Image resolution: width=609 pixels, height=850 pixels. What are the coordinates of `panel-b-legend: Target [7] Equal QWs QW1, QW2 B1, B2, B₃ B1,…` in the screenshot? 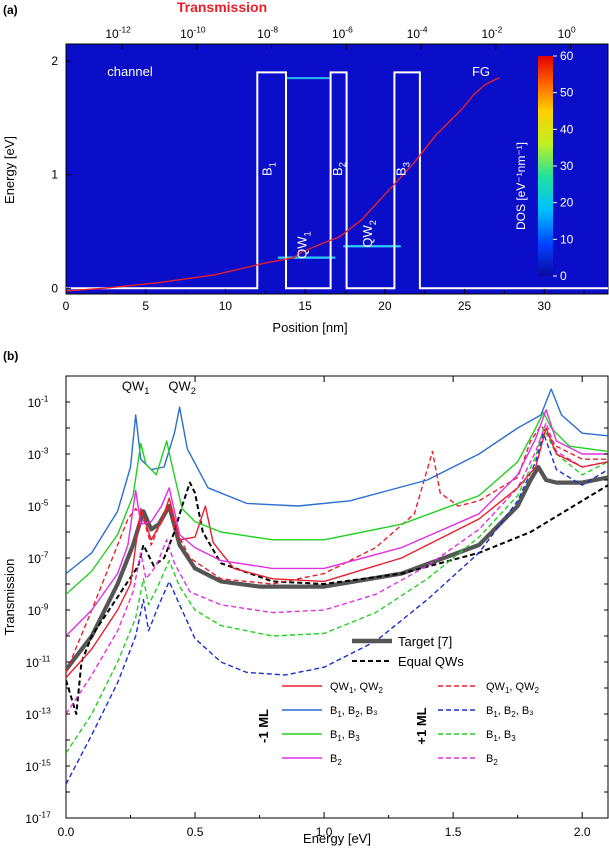 It's located at (397, 700).